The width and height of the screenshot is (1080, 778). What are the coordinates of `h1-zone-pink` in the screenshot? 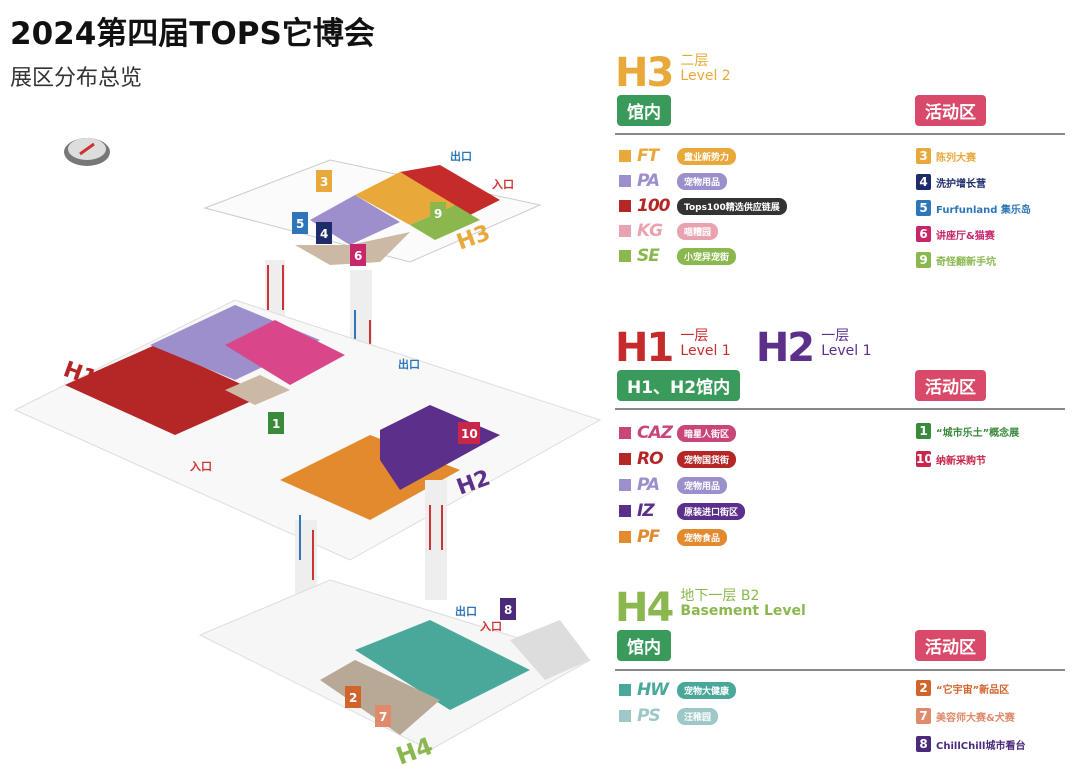 It's located at (285, 352).